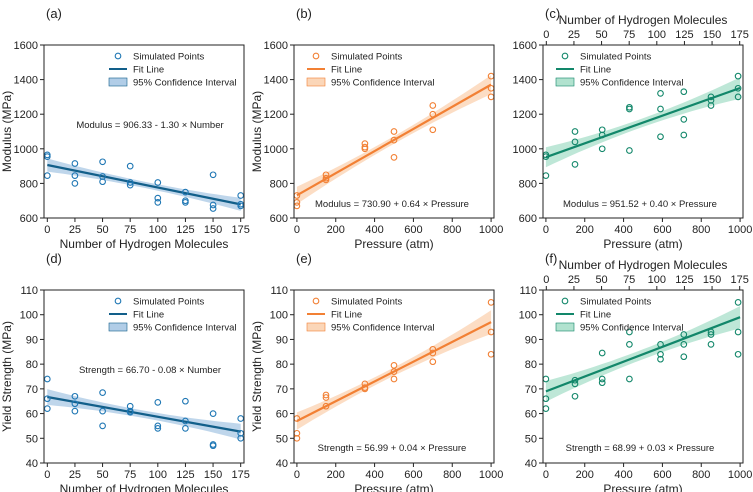 The width and height of the screenshot is (753, 492). Describe the element at coordinates (657, 35) in the screenshot. I see `top-tick-label: 100` at that location.